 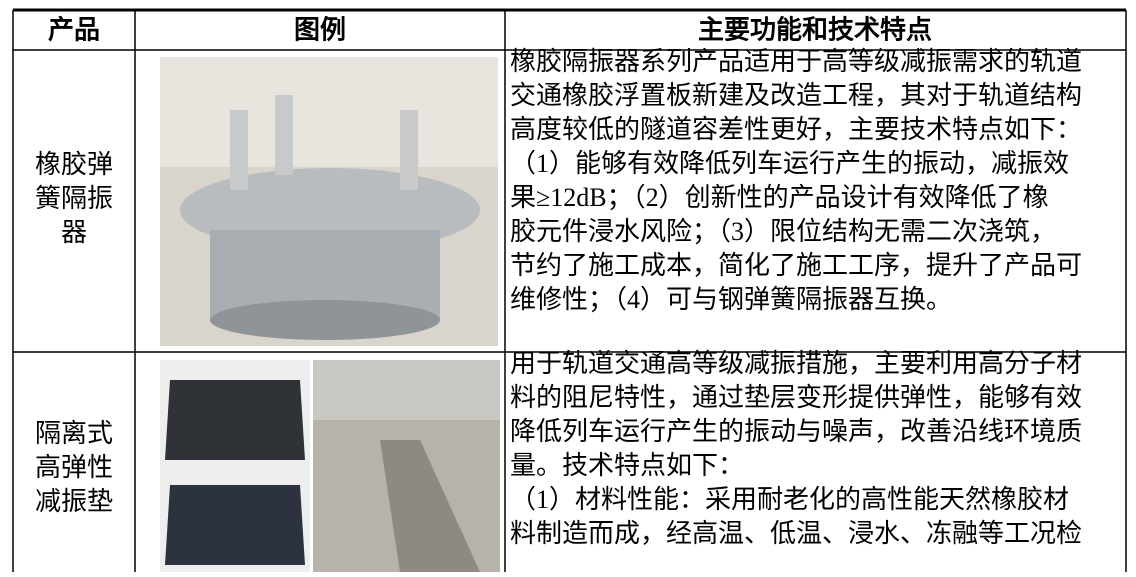 I want to click on description-line: 料制造而成，经高温、低温、浸水、冻融等工况检, so click(x=796, y=533).